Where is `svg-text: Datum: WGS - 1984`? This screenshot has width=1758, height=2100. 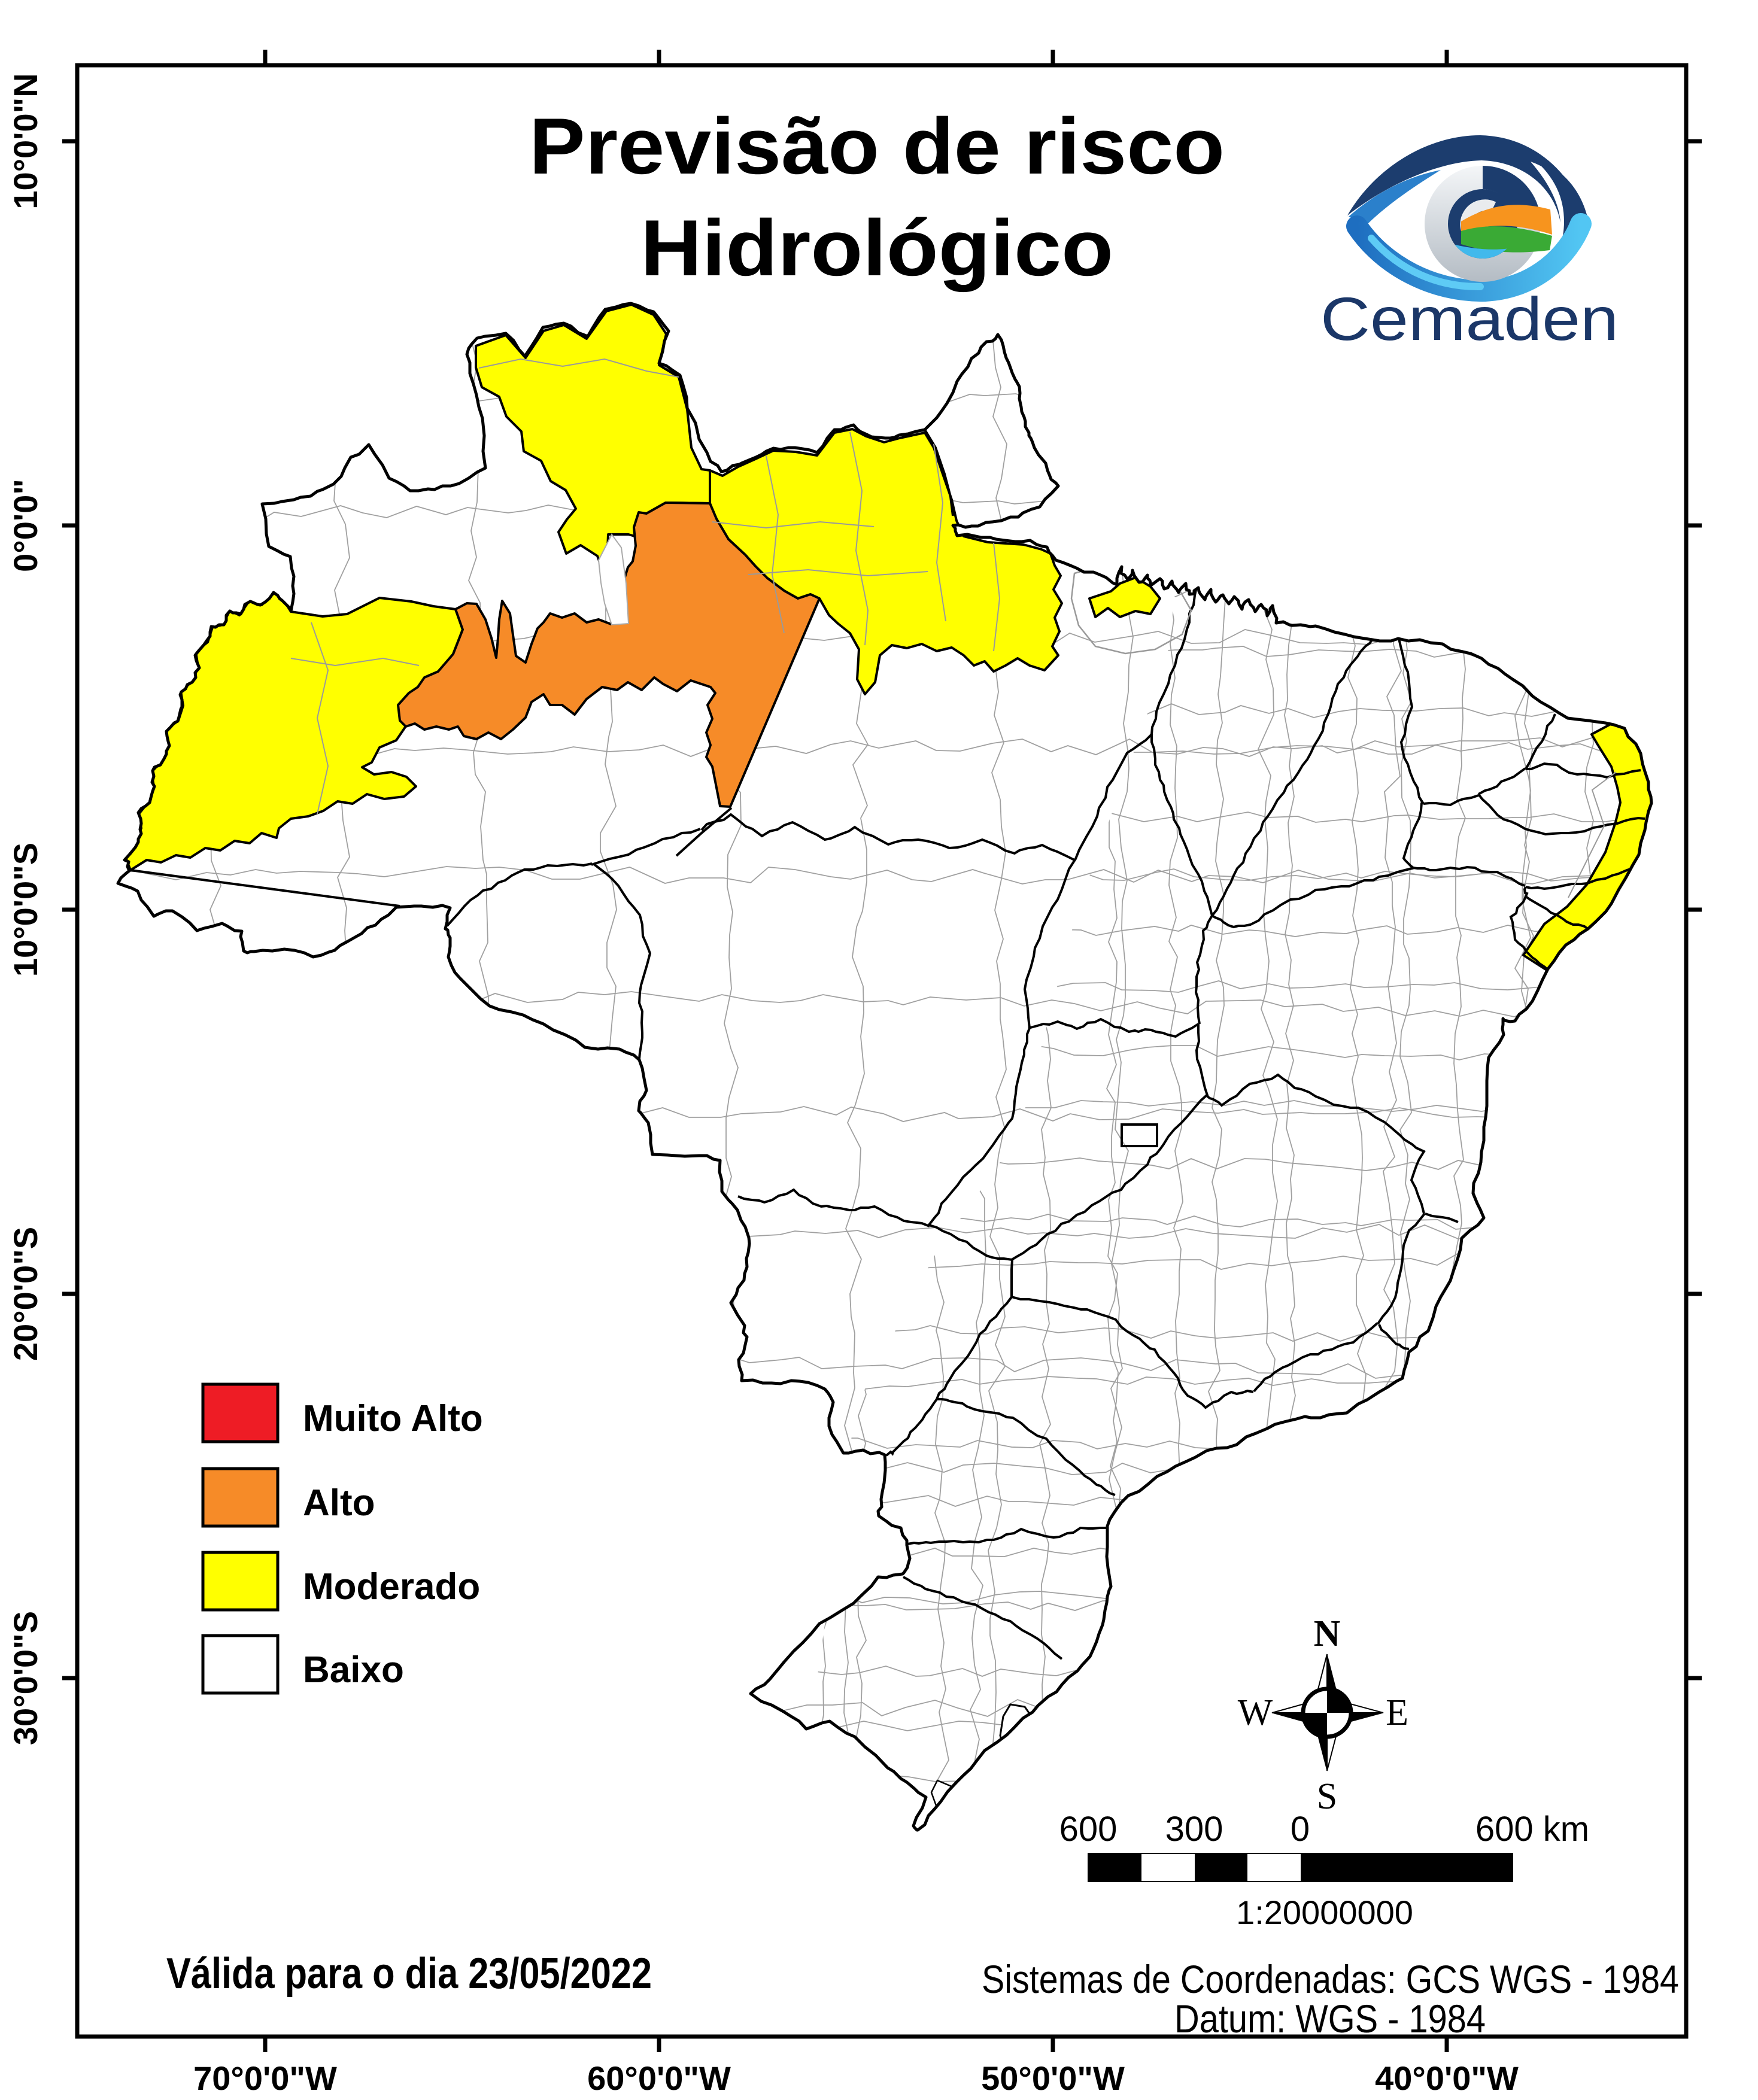 svg-text: Datum: WGS - 1984 is located at coordinates (1330, 2018).